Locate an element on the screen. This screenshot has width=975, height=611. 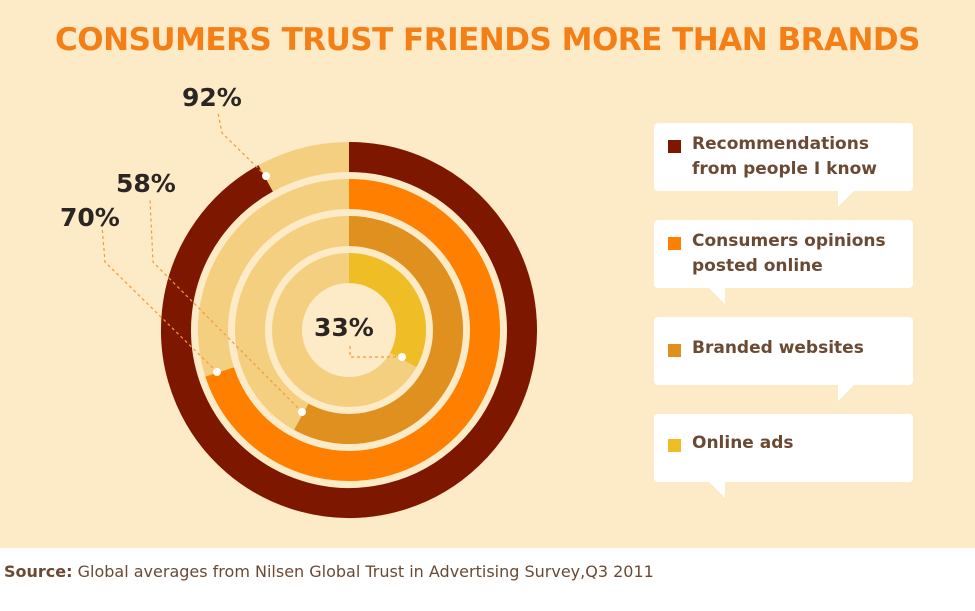
source-label: Source: is located at coordinates (38, 571).